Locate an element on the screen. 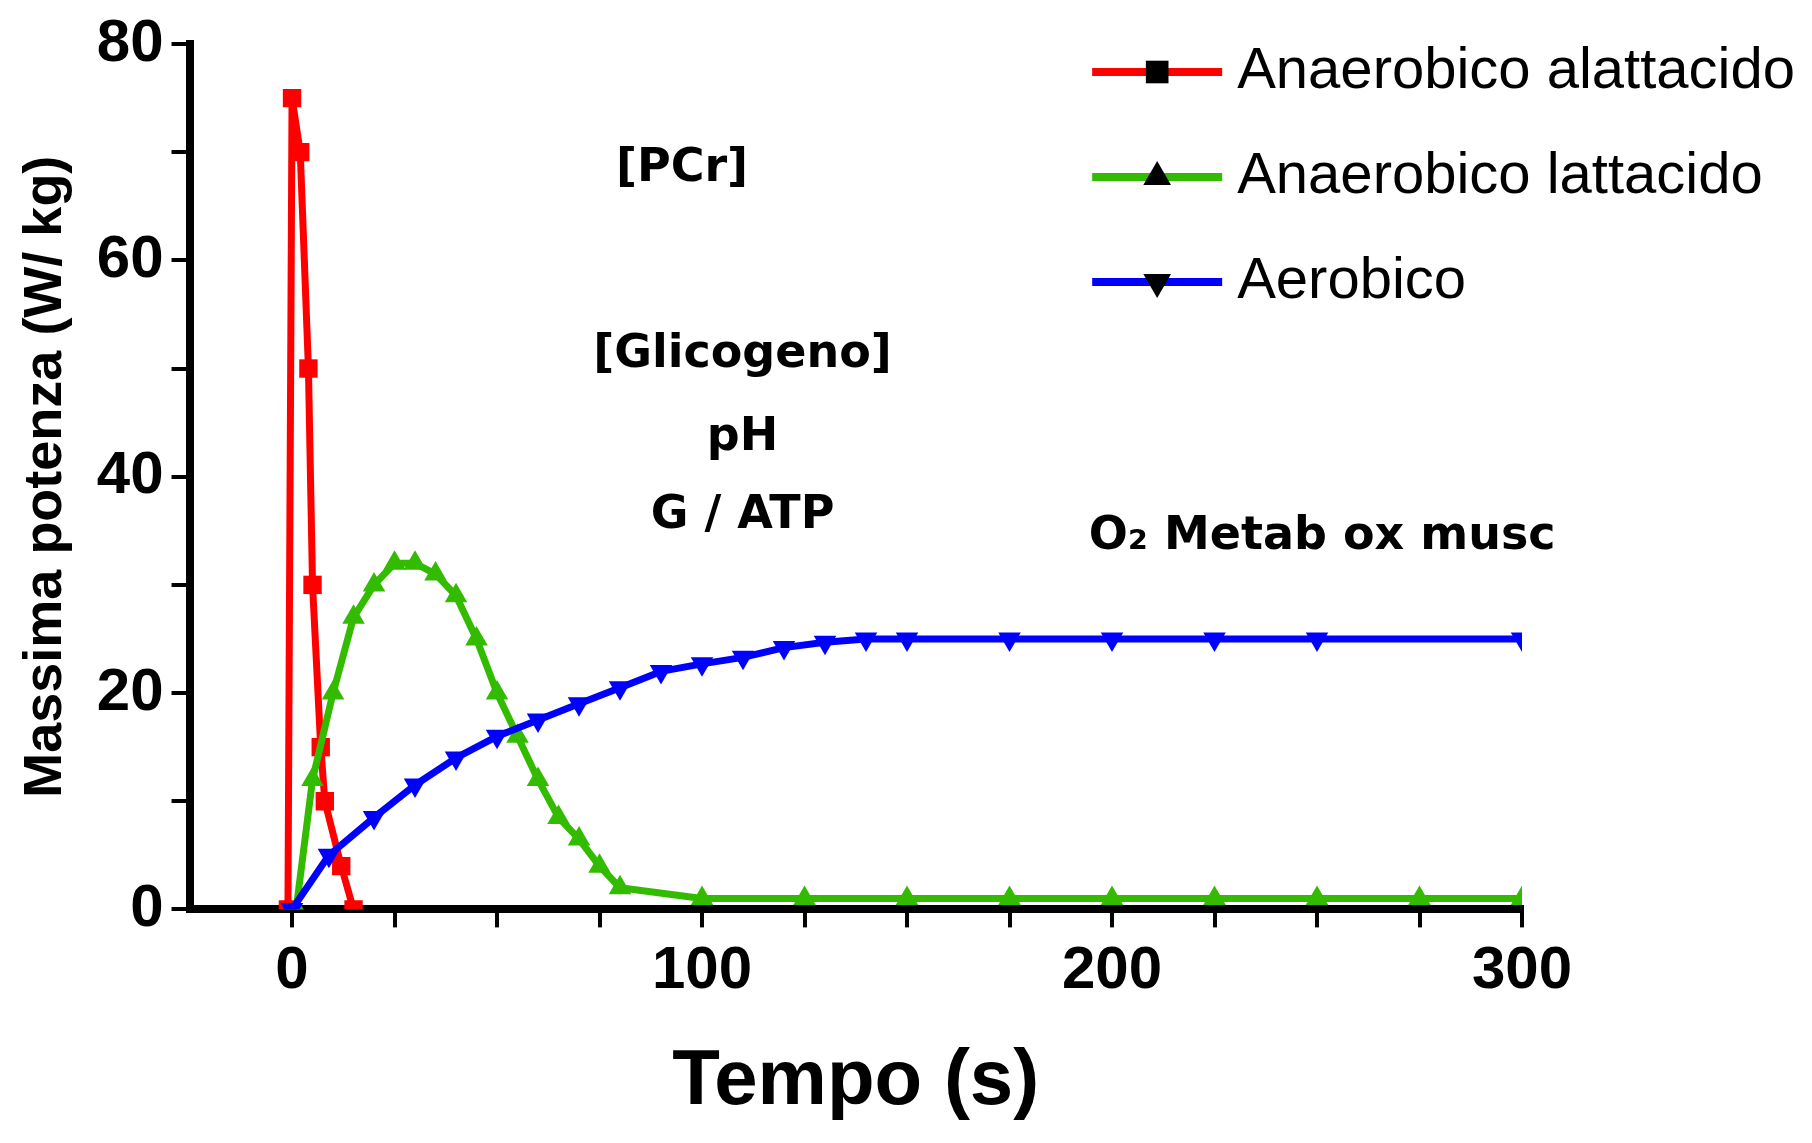  annotation: [PCr] is located at coordinates (682, 165).